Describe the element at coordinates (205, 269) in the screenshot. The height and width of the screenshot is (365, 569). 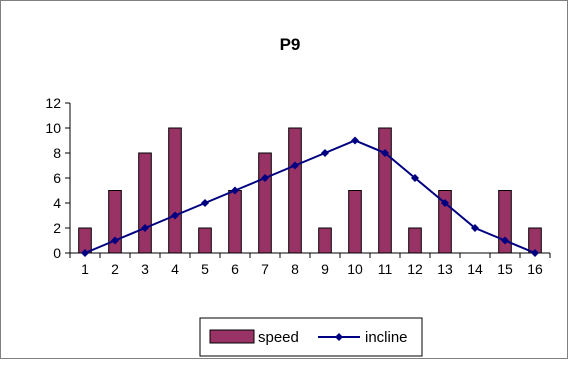
I see `x-tick-label: 5` at that location.